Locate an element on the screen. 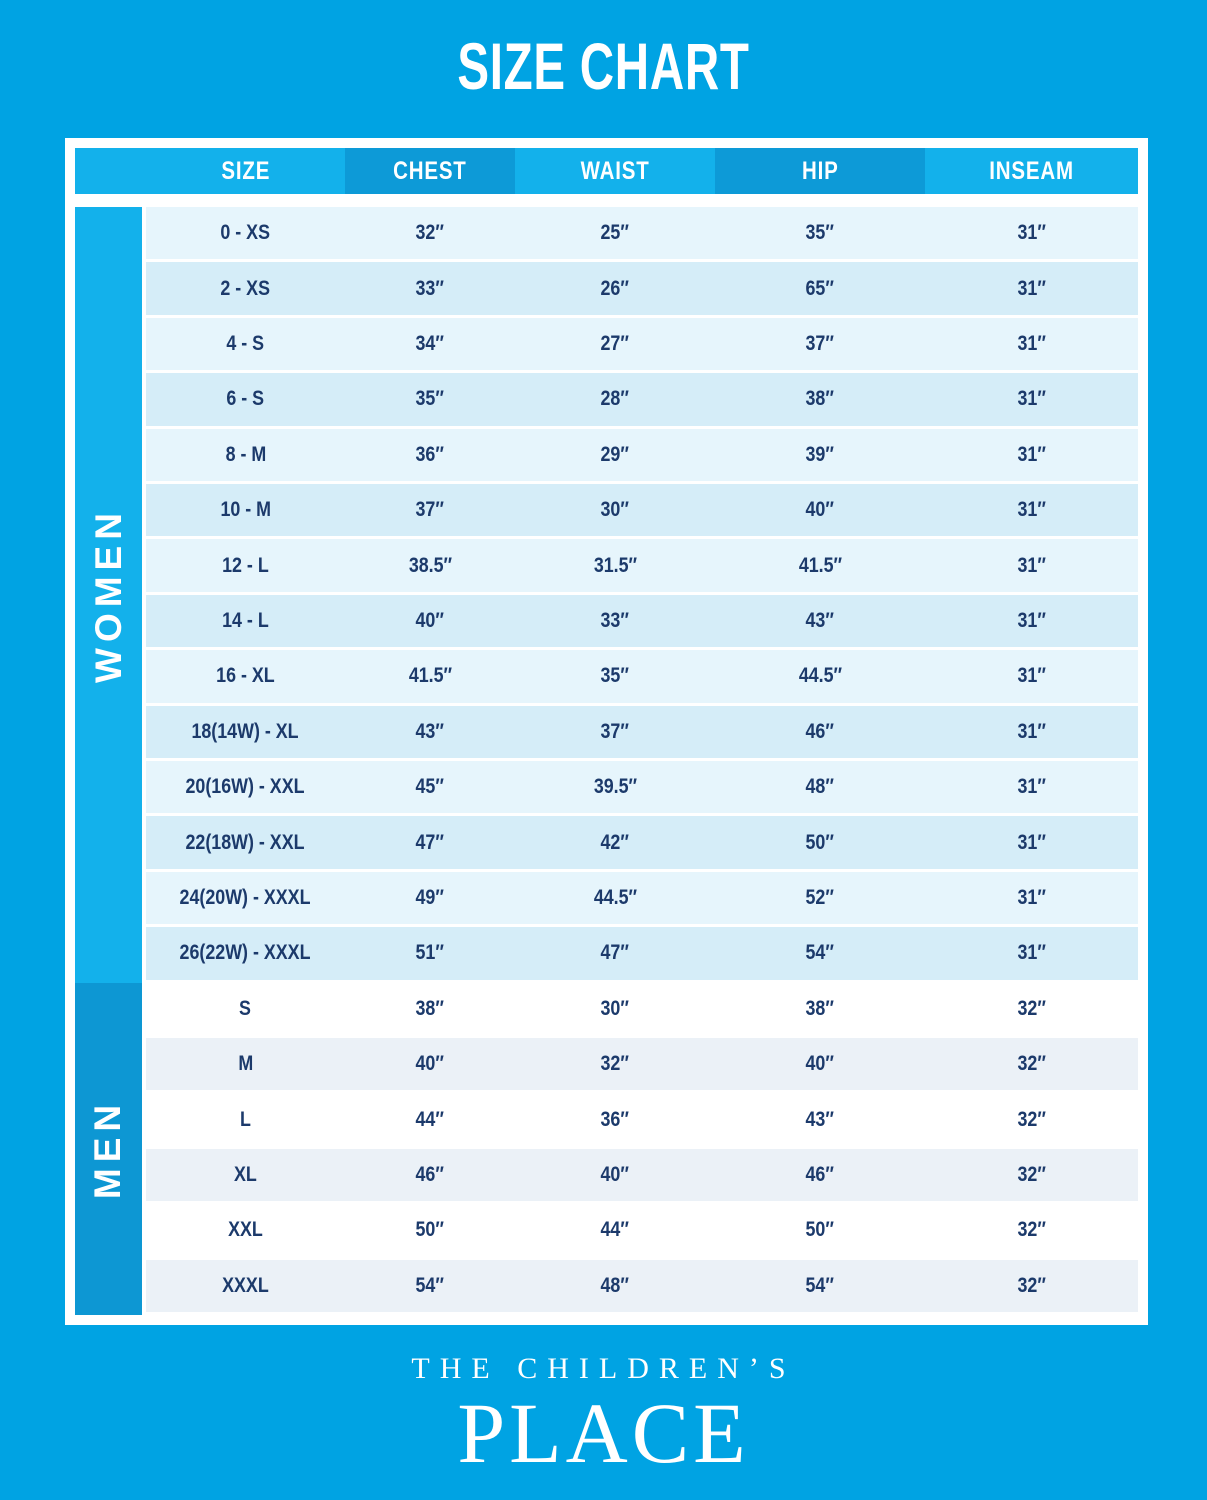  table-row: XXL 50″ 44″ 50″ 32″ is located at coordinates (642, 1232).